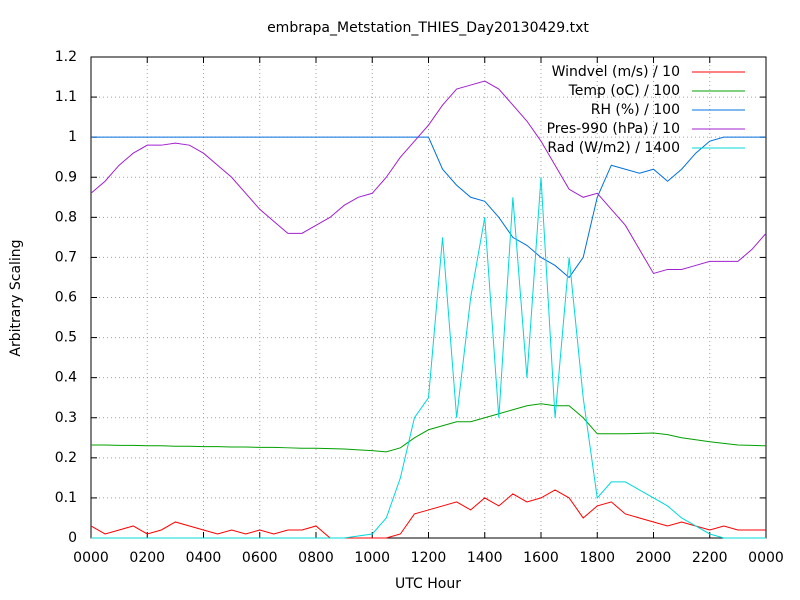 The height and width of the screenshot is (600, 800). I want to click on y-tick-label: 0.3, so click(66, 418).